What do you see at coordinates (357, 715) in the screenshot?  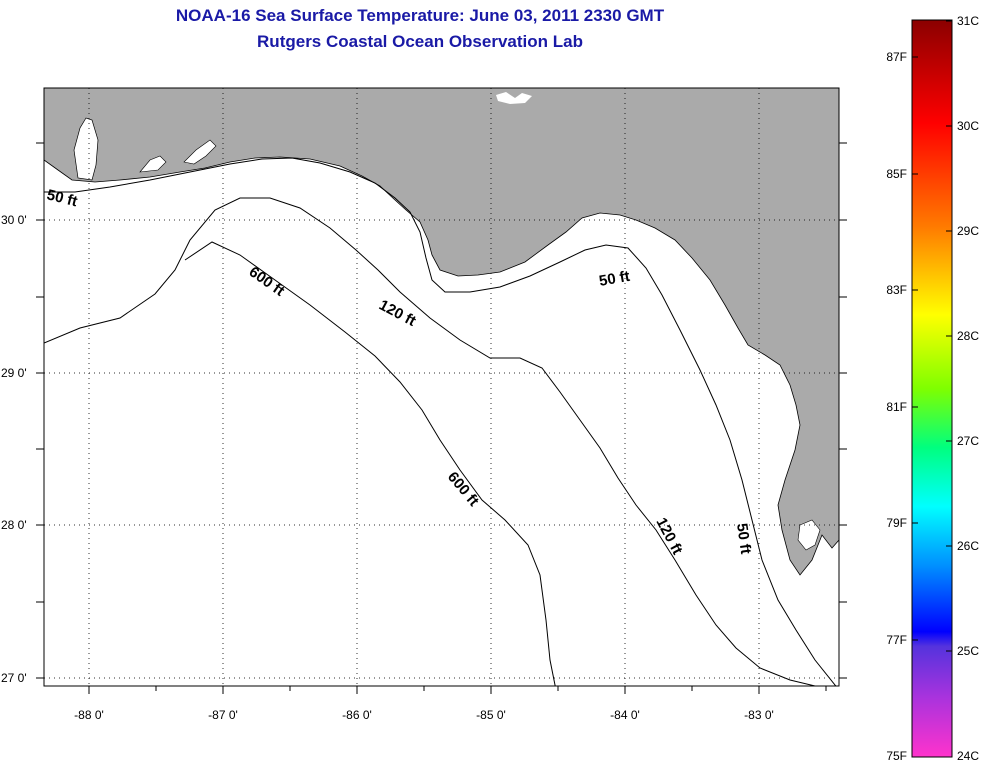 I see `lon-tick-label: -86 0'` at bounding box center [357, 715].